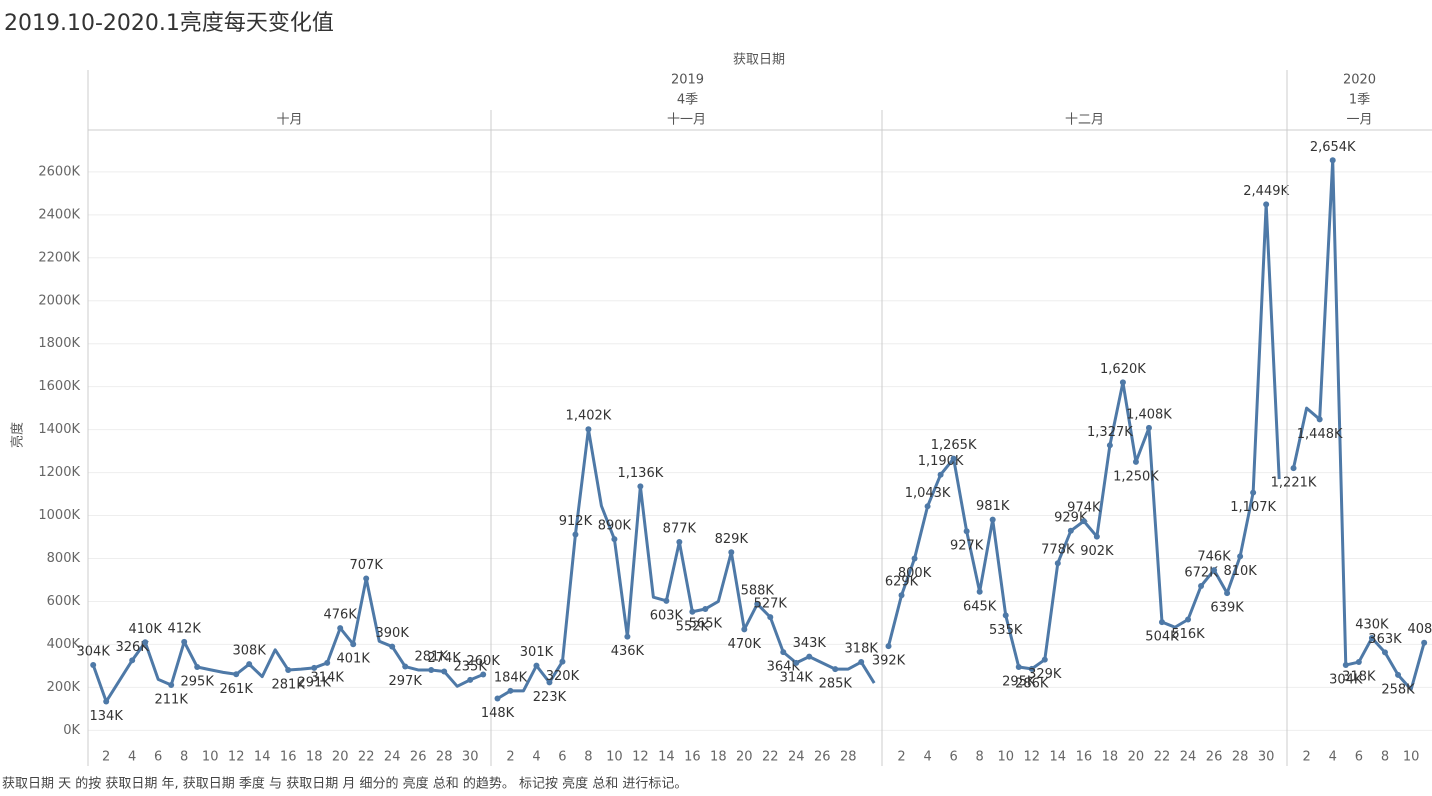 This screenshot has width=1432, height=796. I want to click on data-label: 320K, so click(563, 676).